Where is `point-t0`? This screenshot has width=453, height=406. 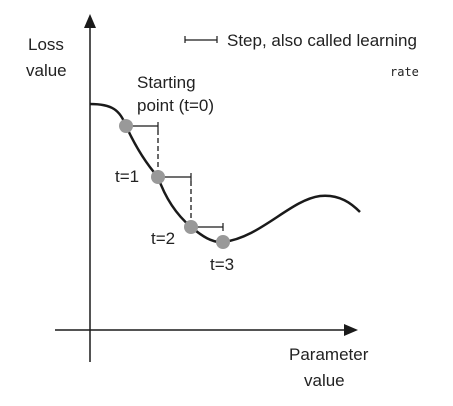
point-t0 is located at coordinates (126, 126).